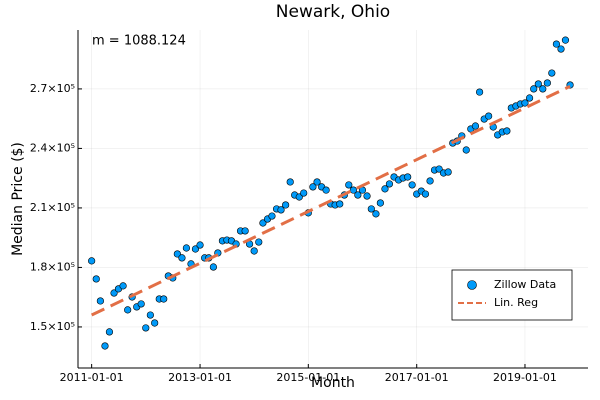  What do you see at coordinates (52, 266) in the screenshot?
I see `y-tick-label: 1.8×10⁵` at bounding box center [52, 266].